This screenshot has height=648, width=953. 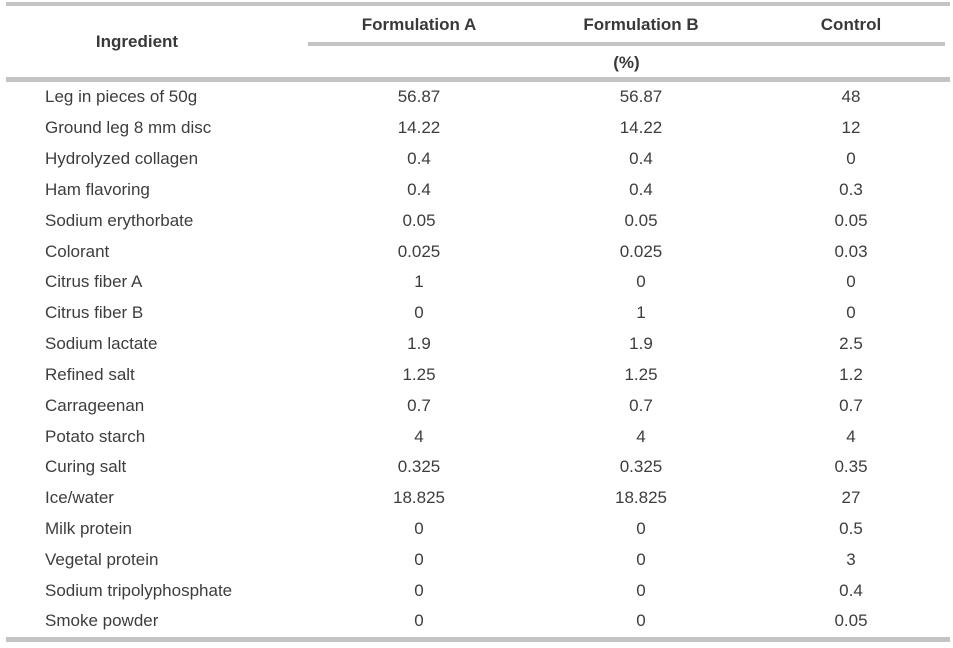 I want to click on table-row: Citrus fiber B 0 1 0, so click(x=478, y=313).